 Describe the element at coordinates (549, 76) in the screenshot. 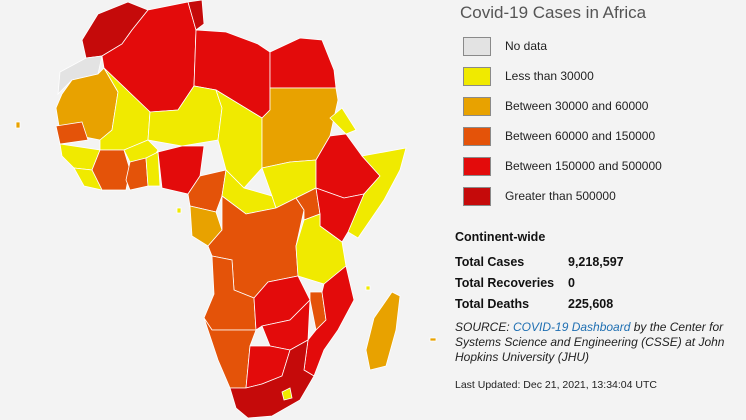

I see `legend-label: Less than 30000` at that location.